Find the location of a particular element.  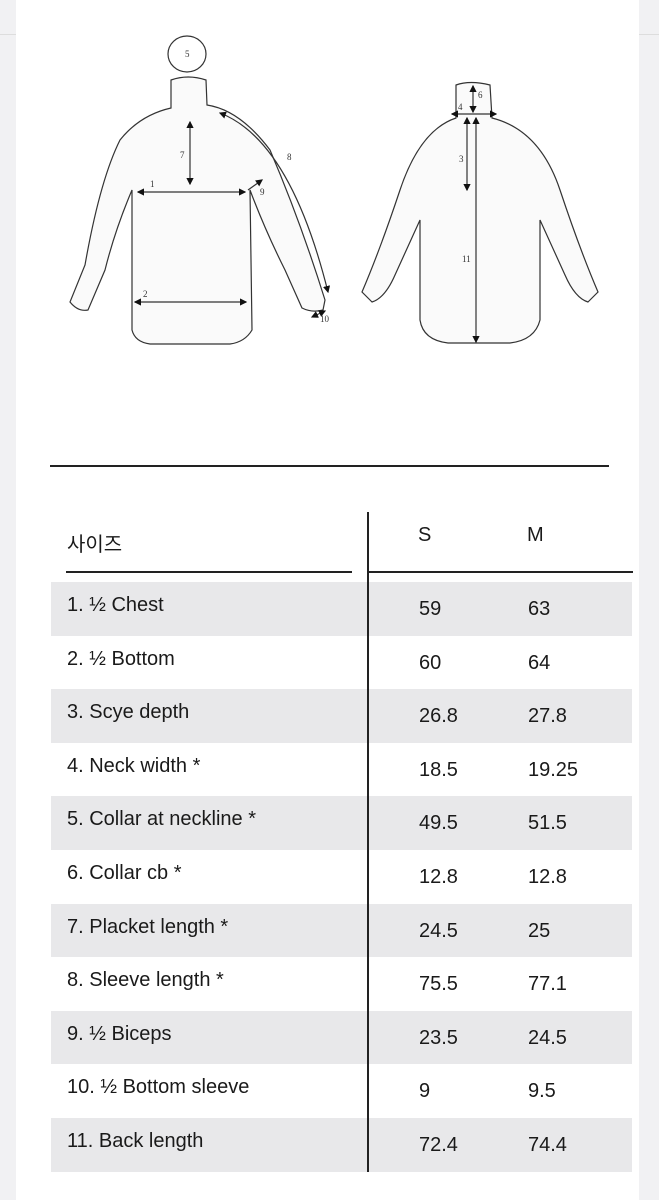

value-s: 60 is located at coordinates (430, 662).